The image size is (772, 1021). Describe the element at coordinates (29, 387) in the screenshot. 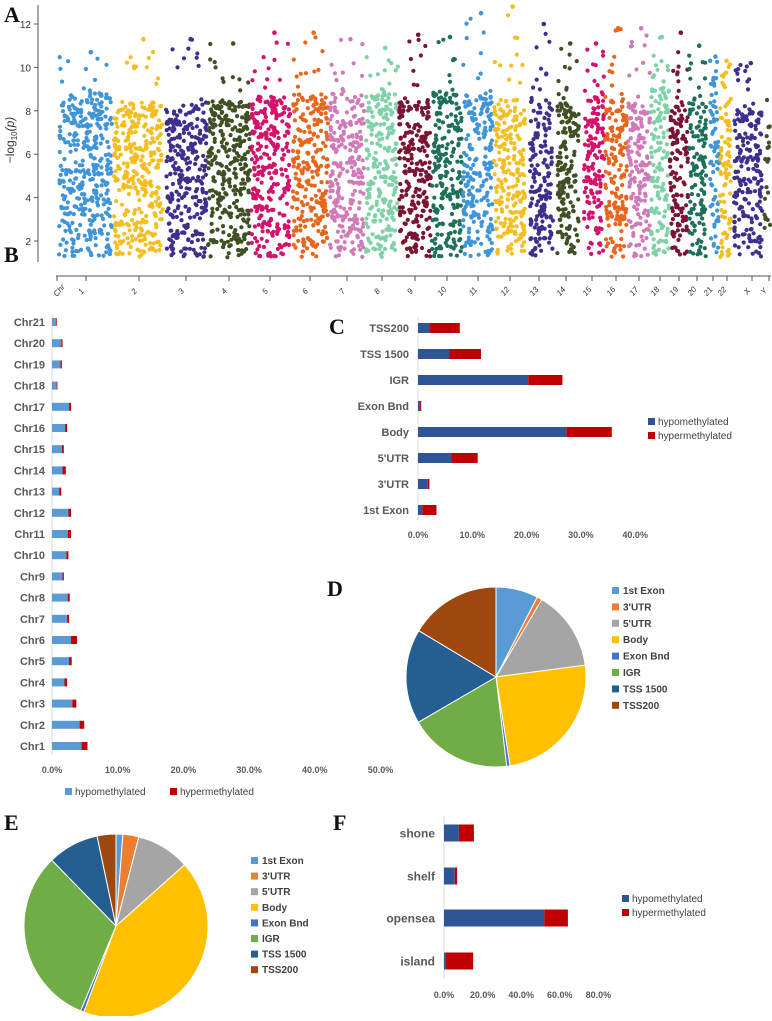

I see `category-label: Chr18` at that location.